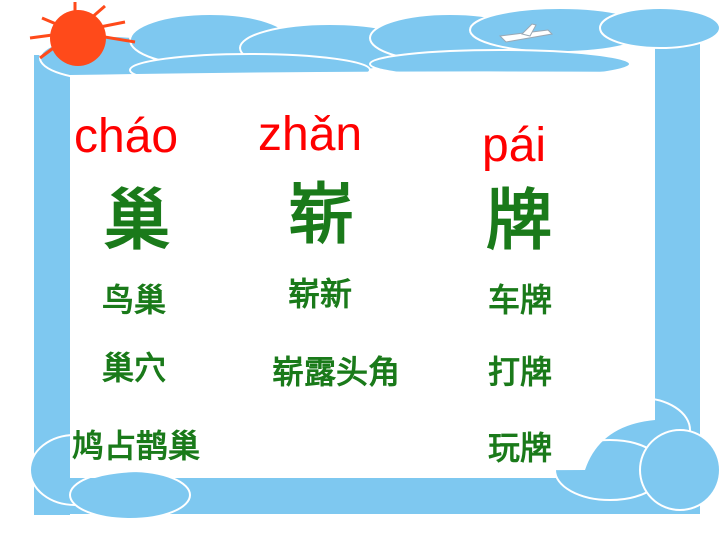 The width and height of the screenshot is (720, 540). I want to click on word-1-1: 鸟巢, so click(134, 300).